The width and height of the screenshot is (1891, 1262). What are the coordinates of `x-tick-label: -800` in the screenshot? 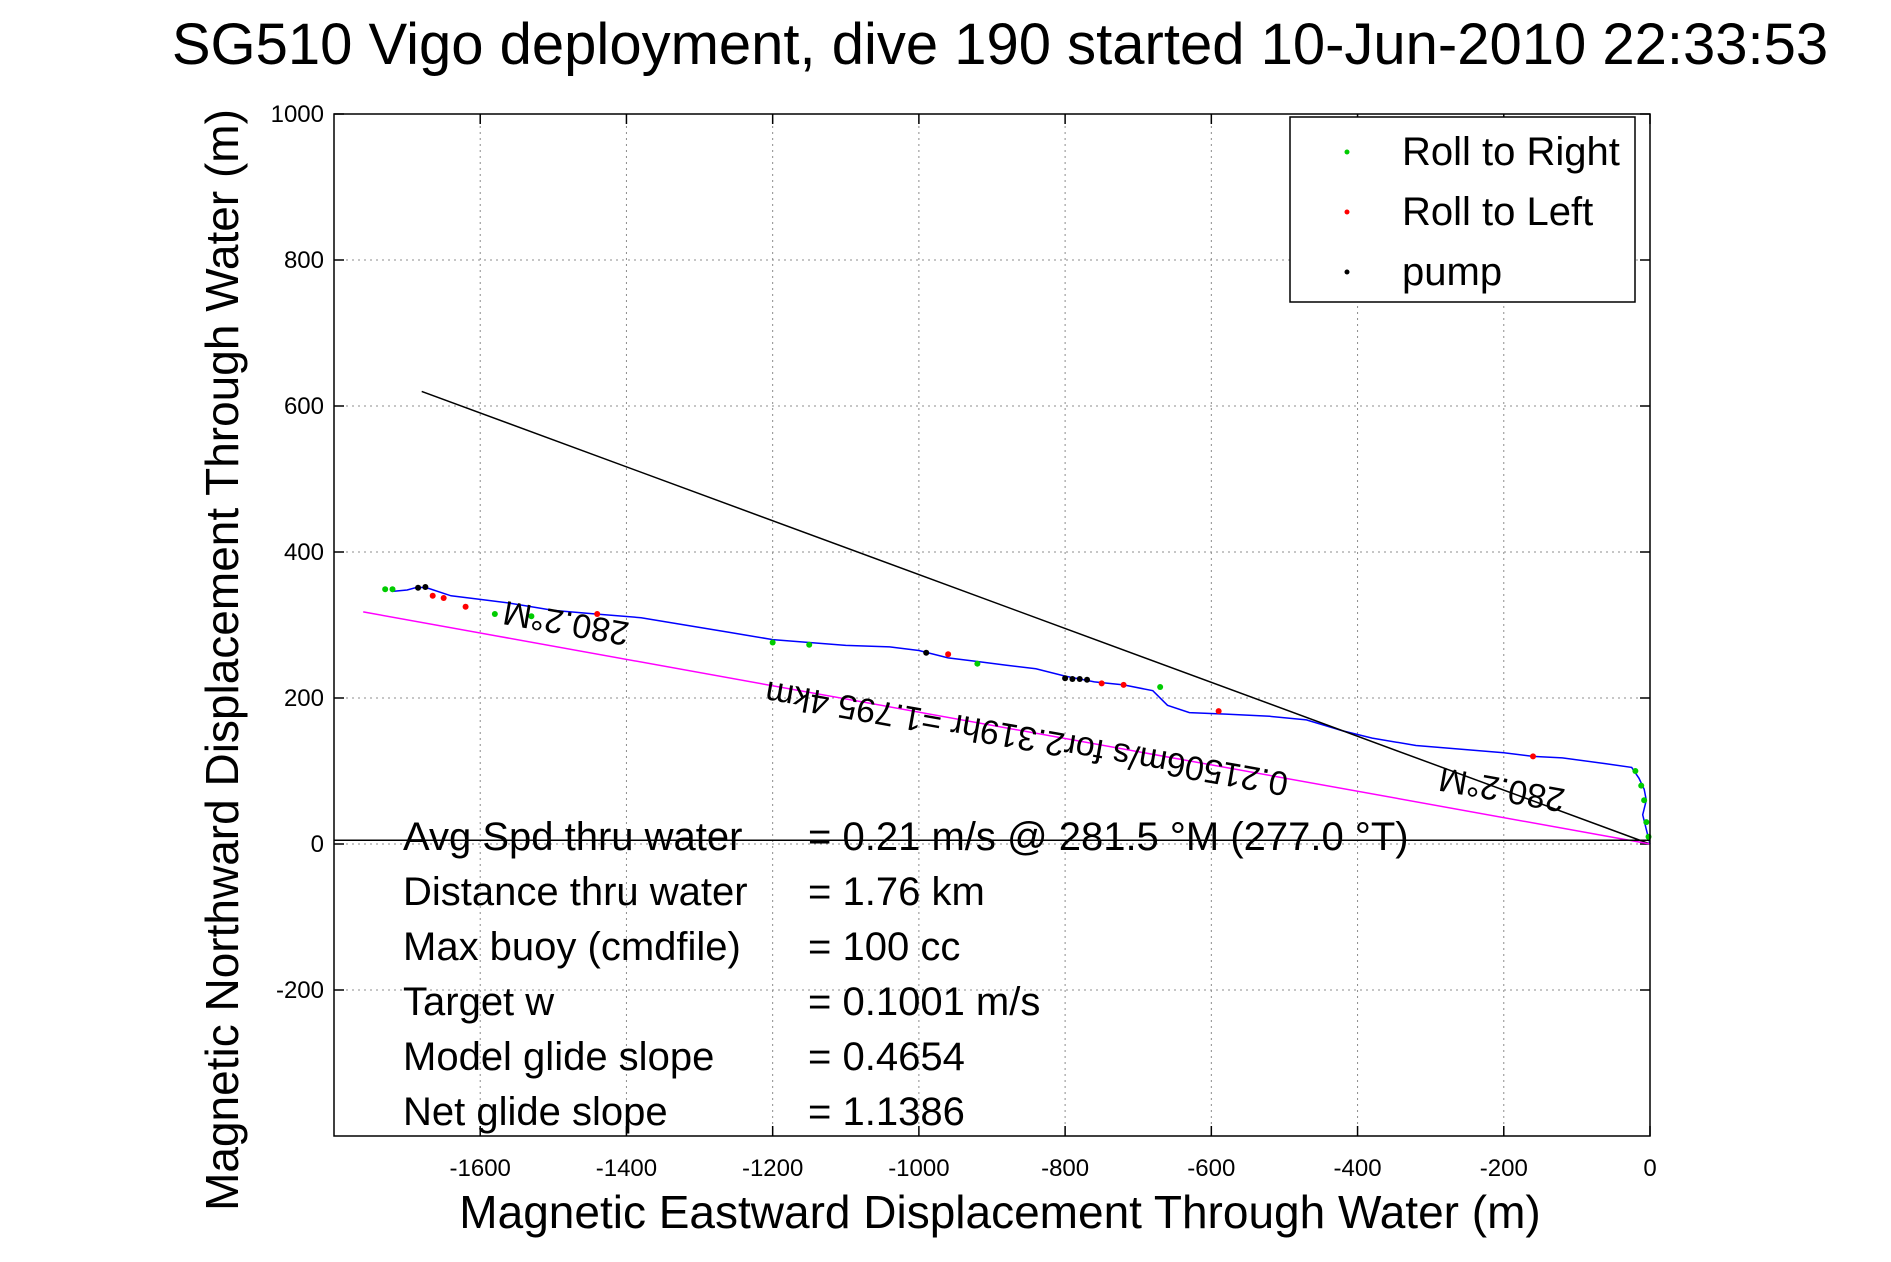 It's located at (1065, 1168).